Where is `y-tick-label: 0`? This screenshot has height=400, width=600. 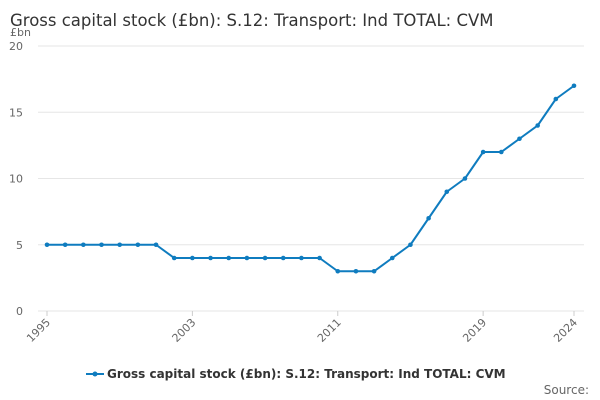
y-tick-label: 0 is located at coordinates (19, 311).